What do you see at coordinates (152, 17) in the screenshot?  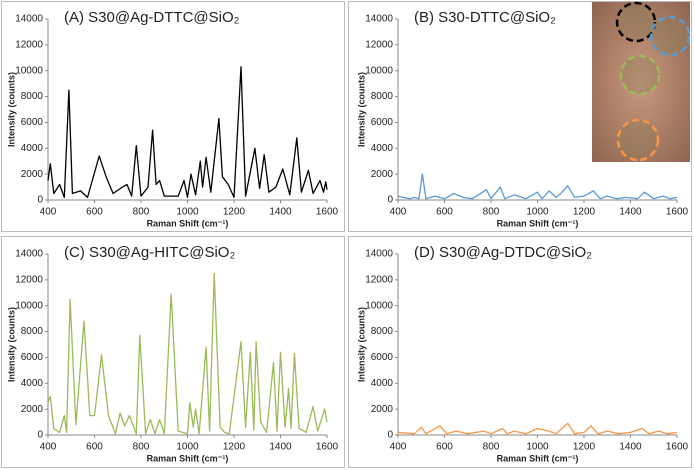 I see `chart-title: (A) S30@Ag-DTTC@SiO₂` at bounding box center [152, 17].